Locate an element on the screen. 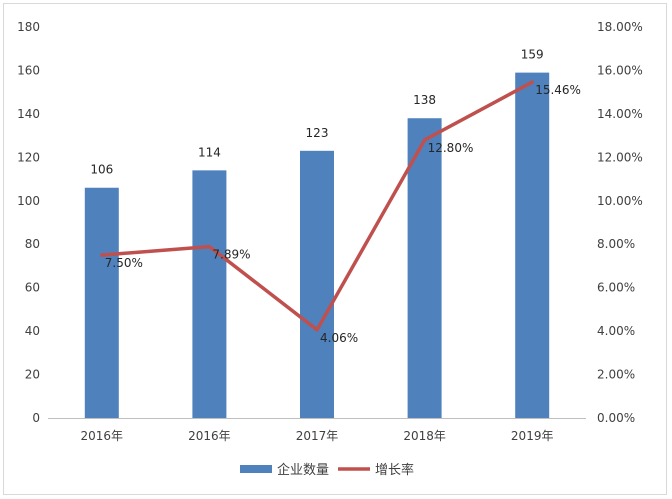 The image size is (672, 499). y-right-tick-label: 16.00% is located at coordinates (620, 70).